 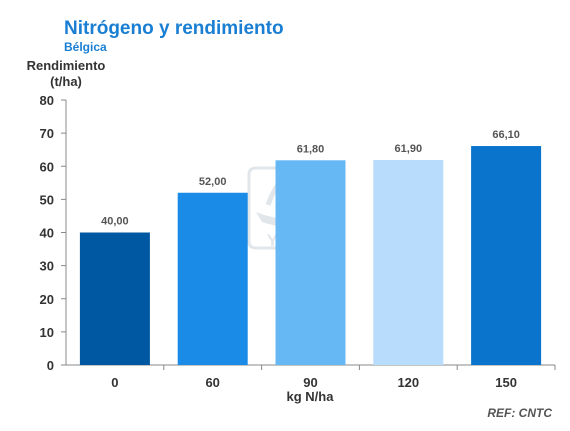 I want to click on bar-value-label: 61,80, so click(x=311, y=149).